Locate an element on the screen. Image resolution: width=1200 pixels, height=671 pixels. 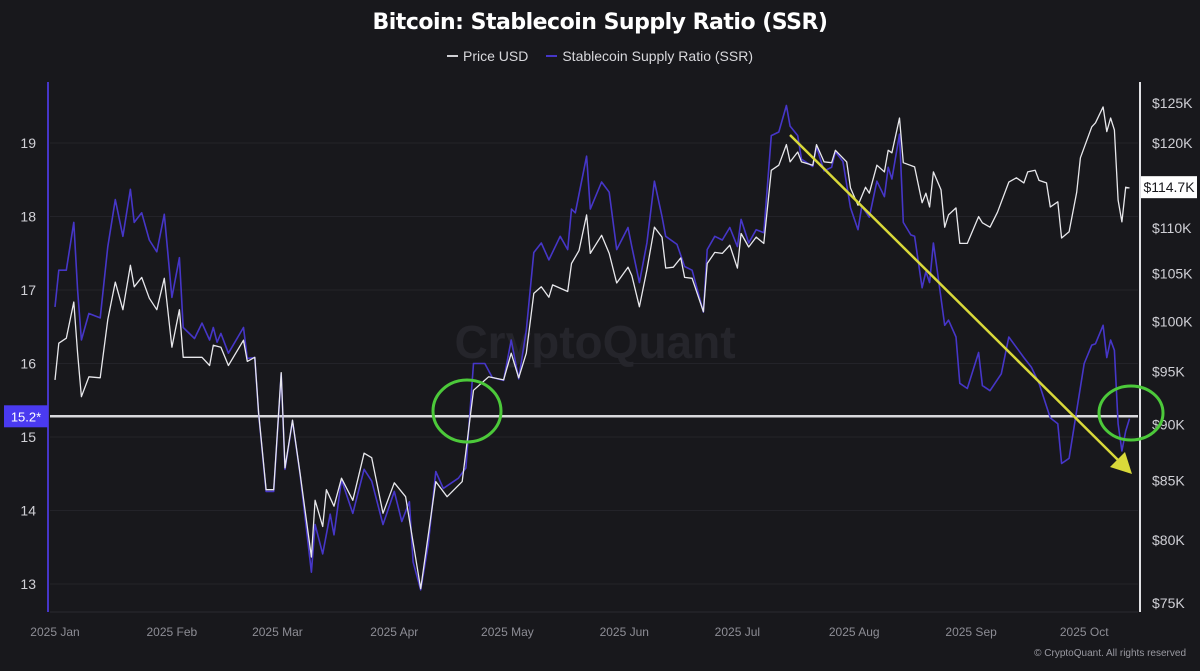
right-axis-tick-label: $125K is located at coordinates (1172, 103).